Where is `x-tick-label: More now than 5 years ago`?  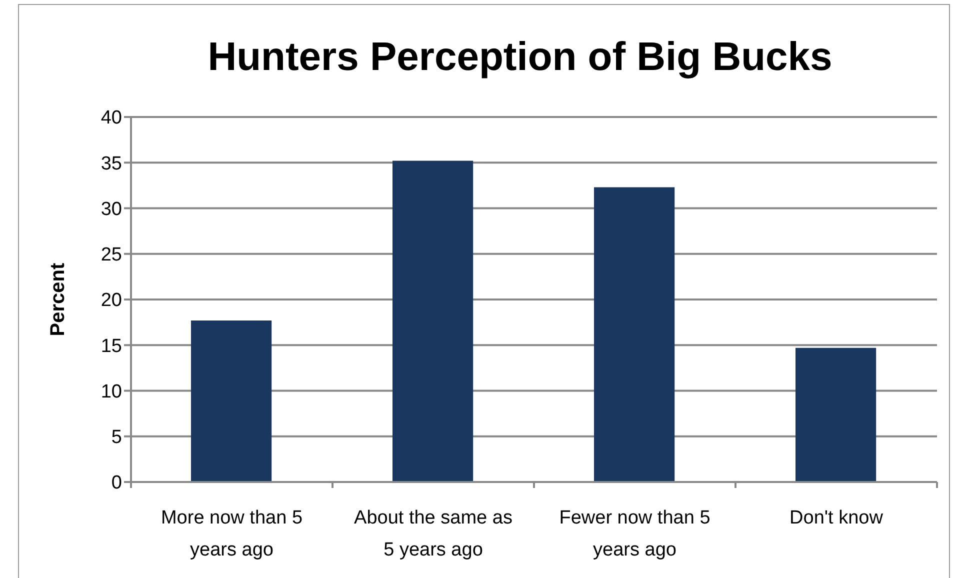 x-tick-label: More now than 5 years ago is located at coordinates (231, 533).